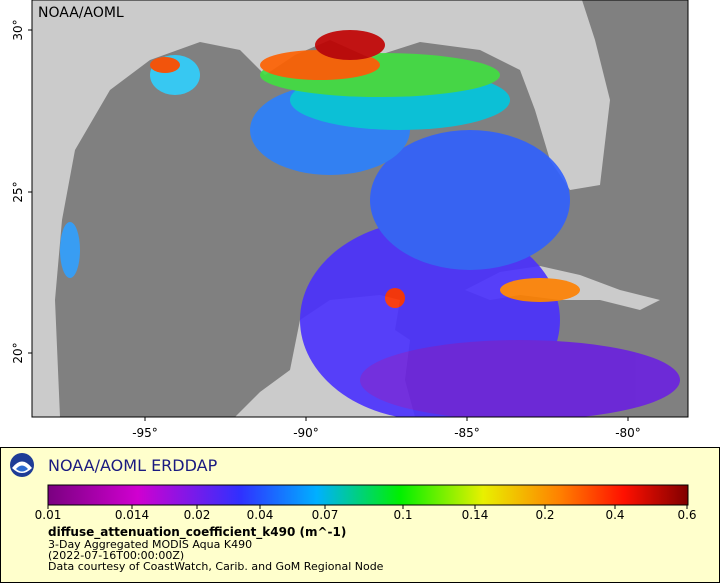 The width and height of the screenshot is (720, 587). What do you see at coordinates (260, 515) in the screenshot?
I see `colorbar-label: 0.04` at bounding box center [260, 515].